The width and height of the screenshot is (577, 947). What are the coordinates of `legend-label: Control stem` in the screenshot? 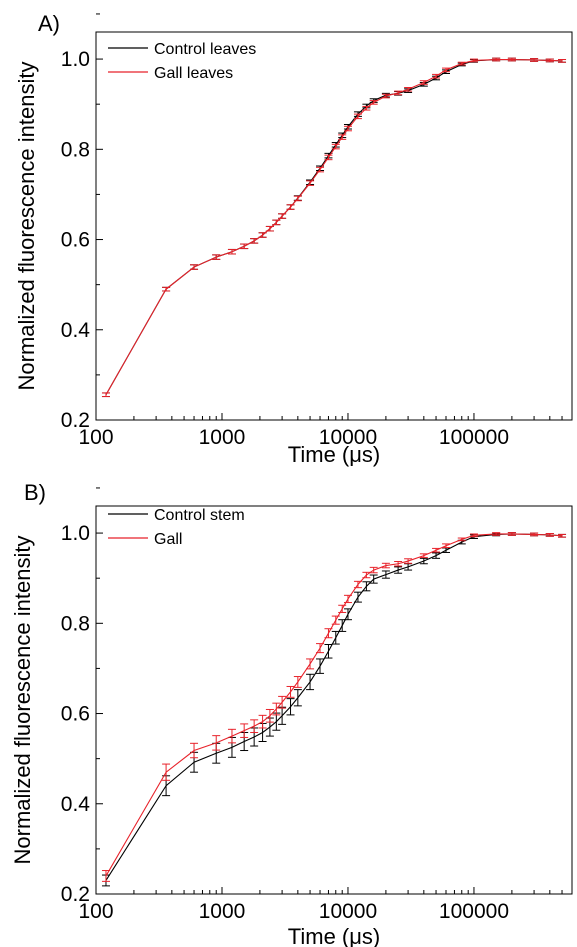 It's located at (199, 515).